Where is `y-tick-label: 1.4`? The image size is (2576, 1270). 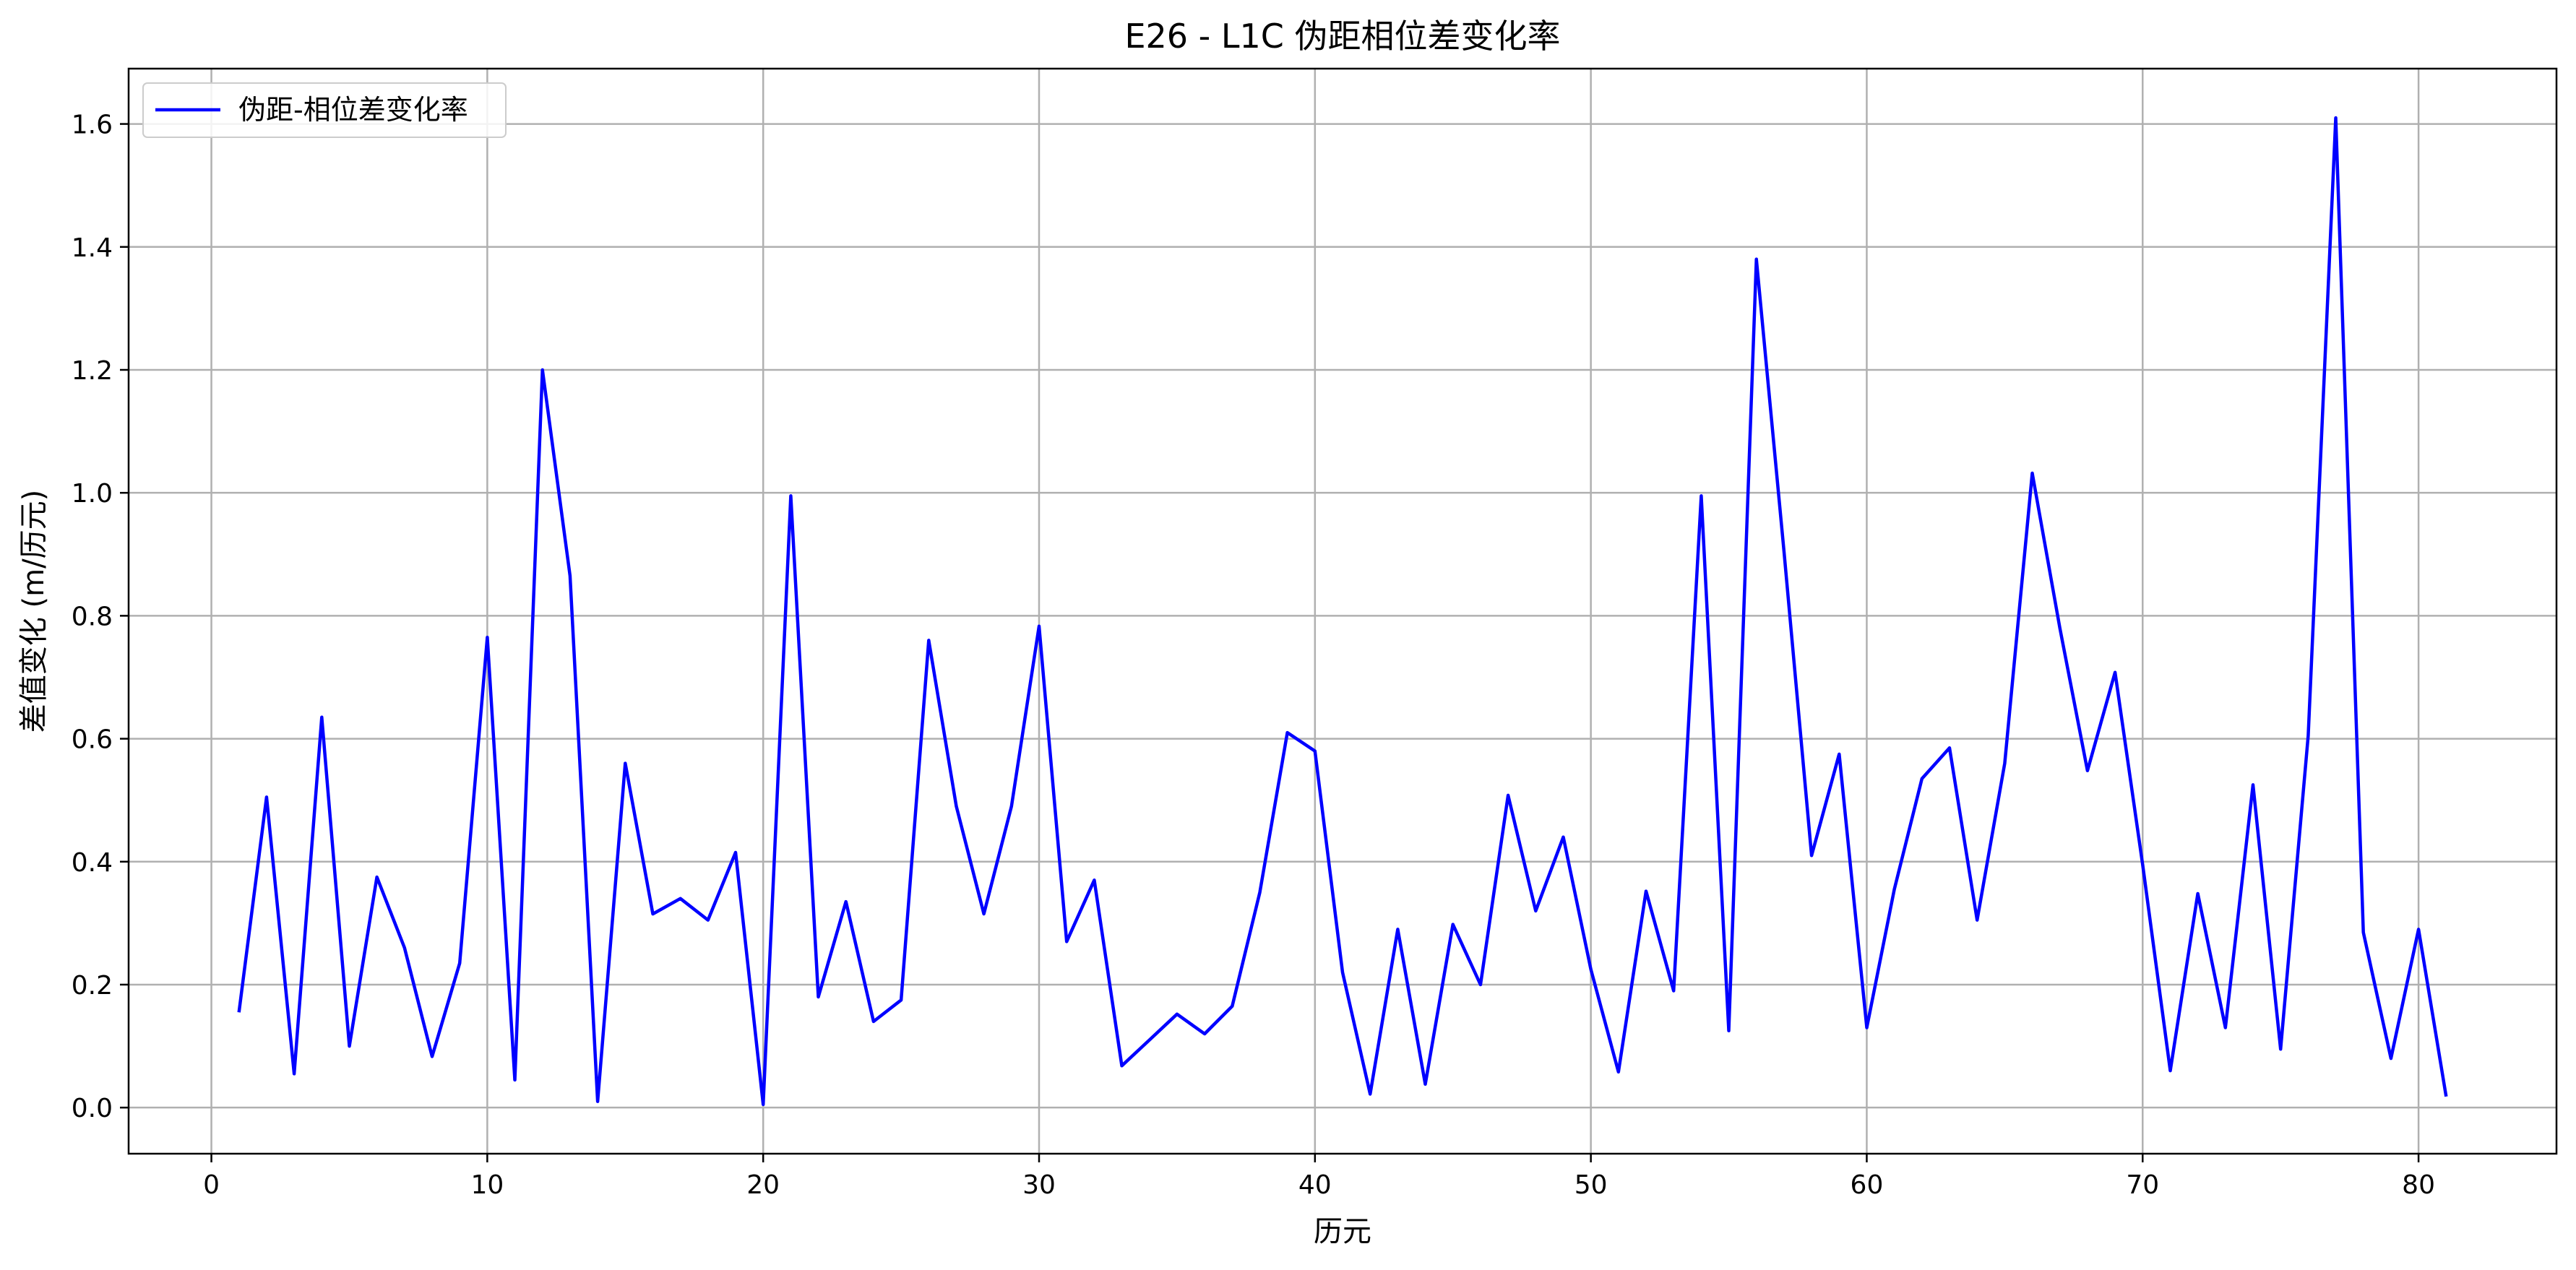
y-tick-label: 1.4 is located at coordinates (92, 248).